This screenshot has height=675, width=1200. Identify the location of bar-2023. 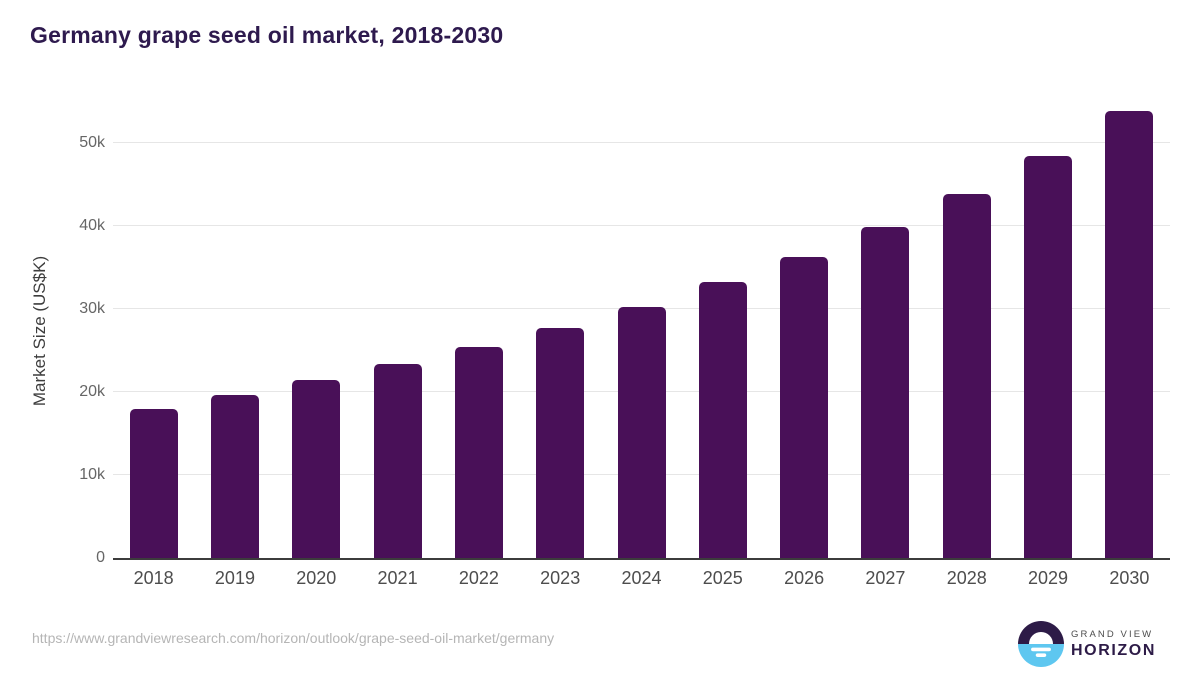
(560, 443).